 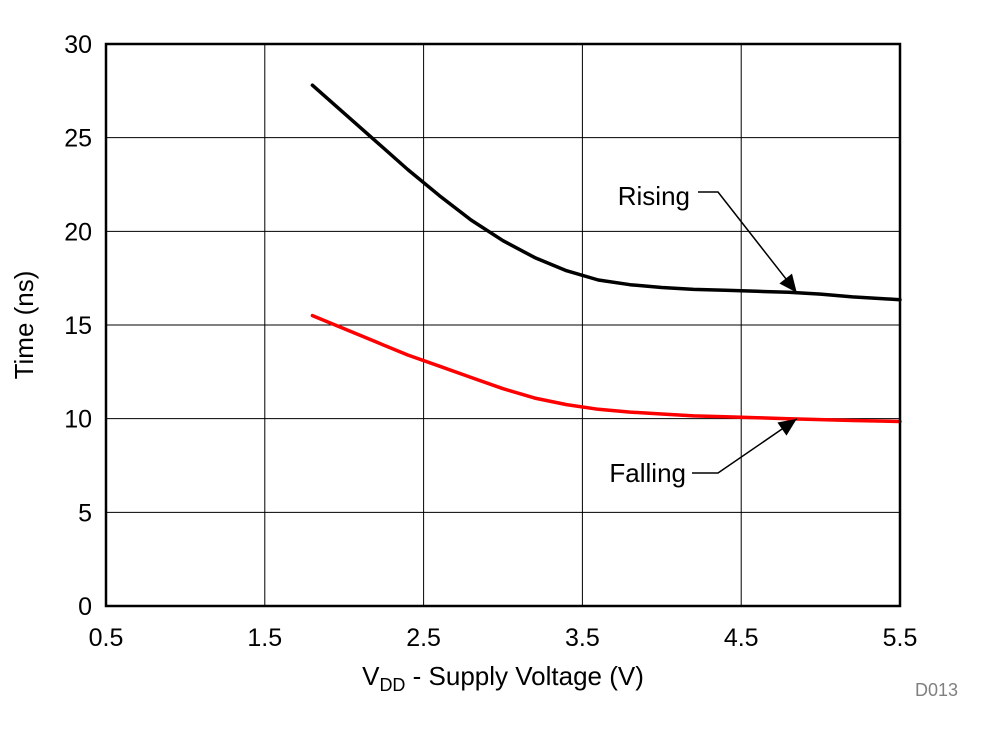 I want to click on y-tick-label: 5, so click(x=85, y=513).